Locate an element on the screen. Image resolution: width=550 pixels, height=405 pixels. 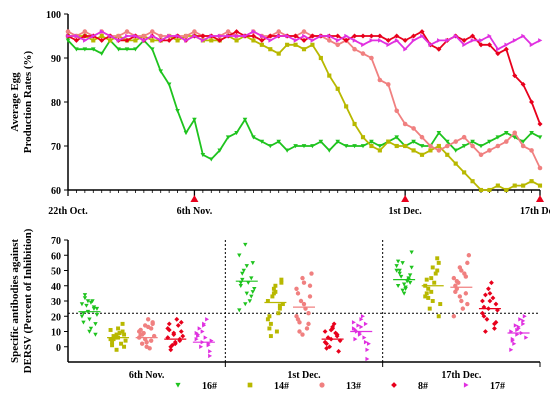
legend-label-13#: 13# is located at coordinates (353, 386).